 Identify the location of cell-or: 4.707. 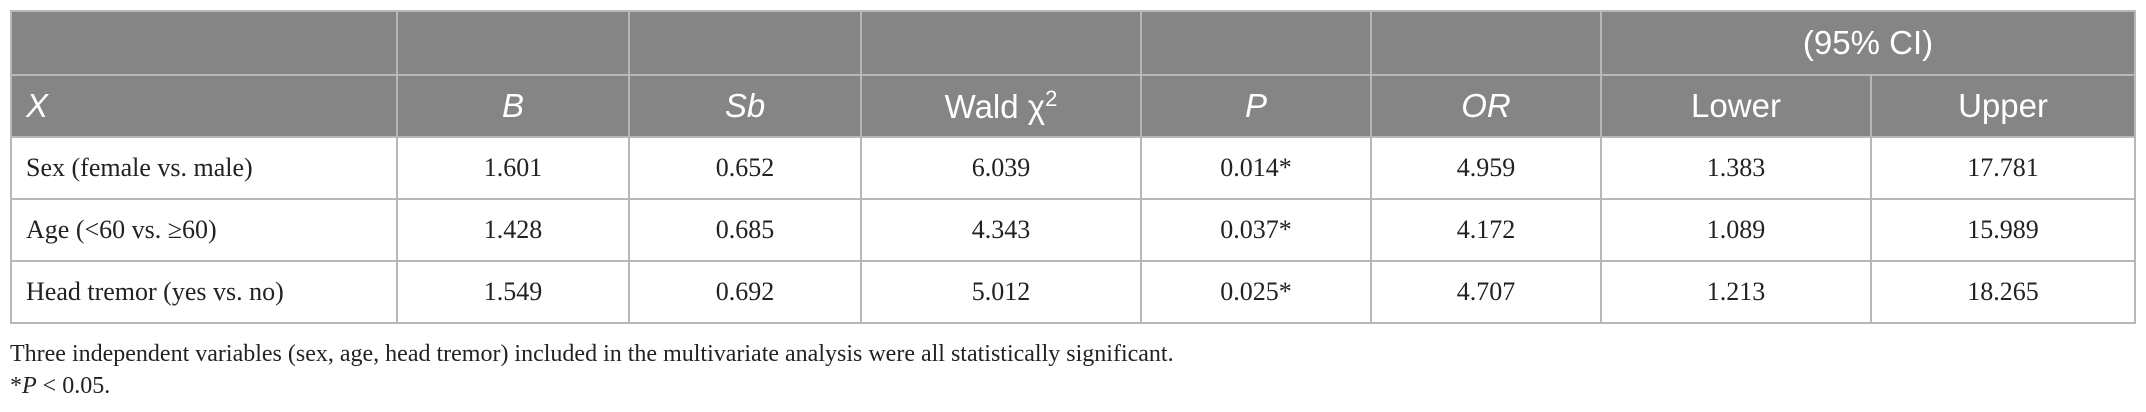
(1486, 292).